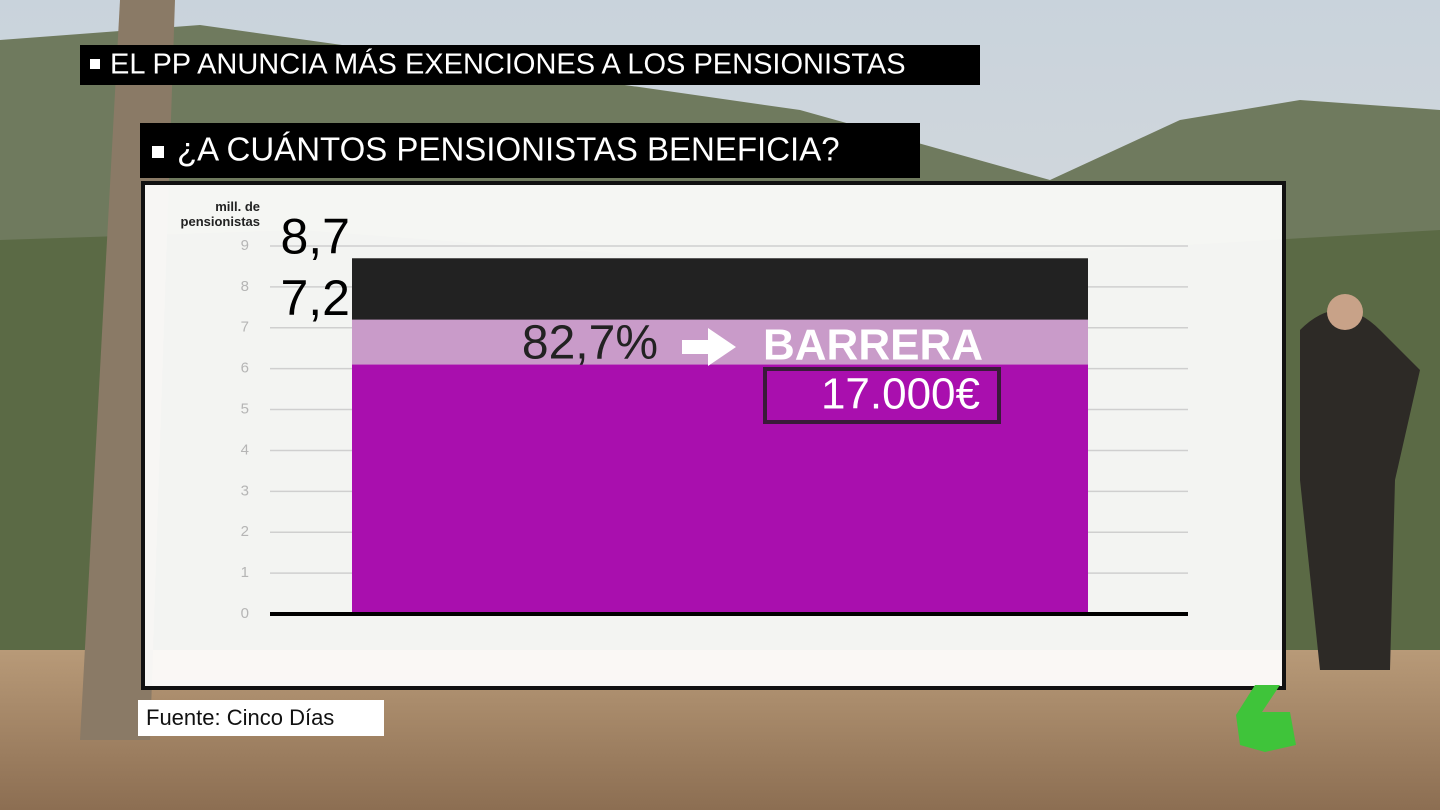 The width and height of the screenshot is (1440, 810). Describe the element at coordinates (590, 343) in the screenshot. I see `annotation: 82,7%` at that location.